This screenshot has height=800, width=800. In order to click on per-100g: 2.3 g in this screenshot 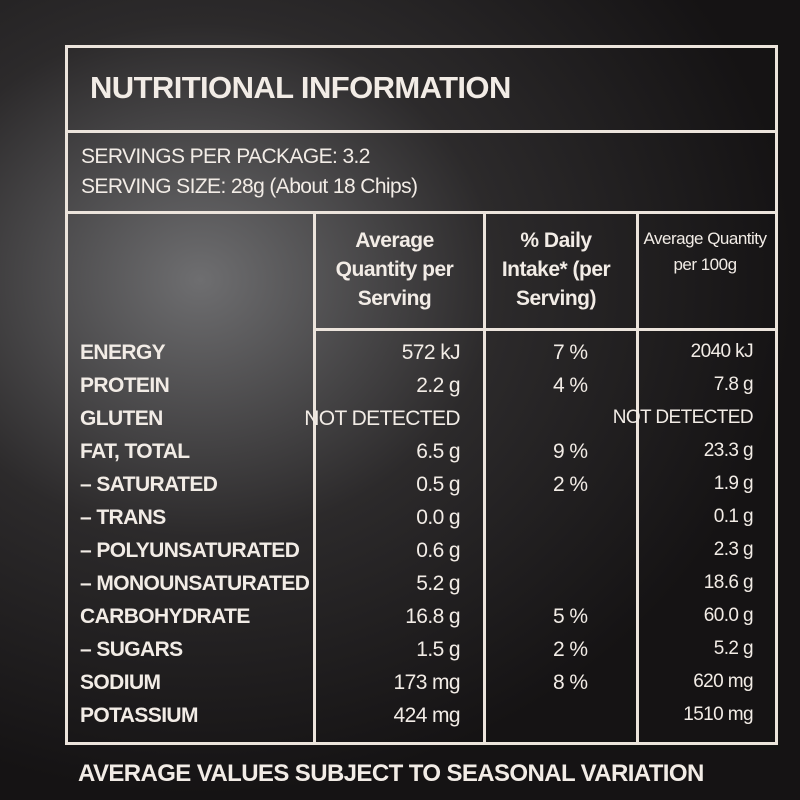, I will do `click(733, 549)`.